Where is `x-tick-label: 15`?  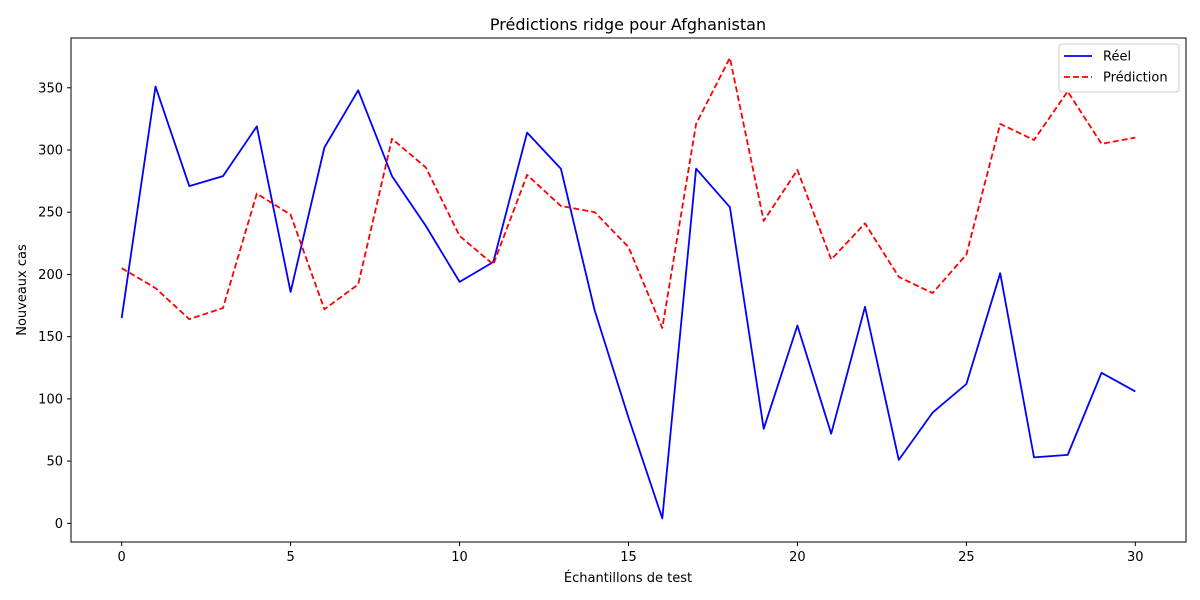
x-tick-label: 15 is located at coordinates (628, 557).